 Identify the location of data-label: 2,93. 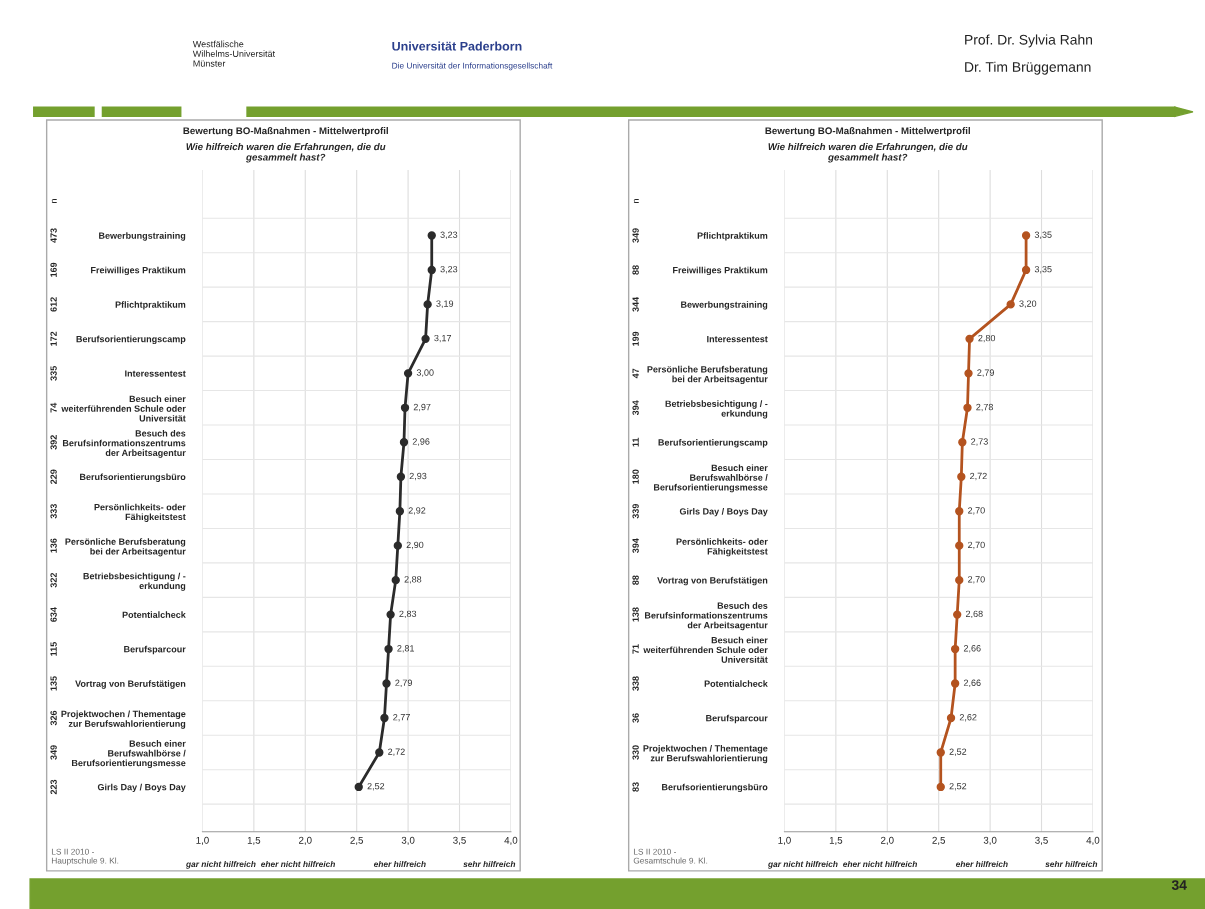
(418, 476).